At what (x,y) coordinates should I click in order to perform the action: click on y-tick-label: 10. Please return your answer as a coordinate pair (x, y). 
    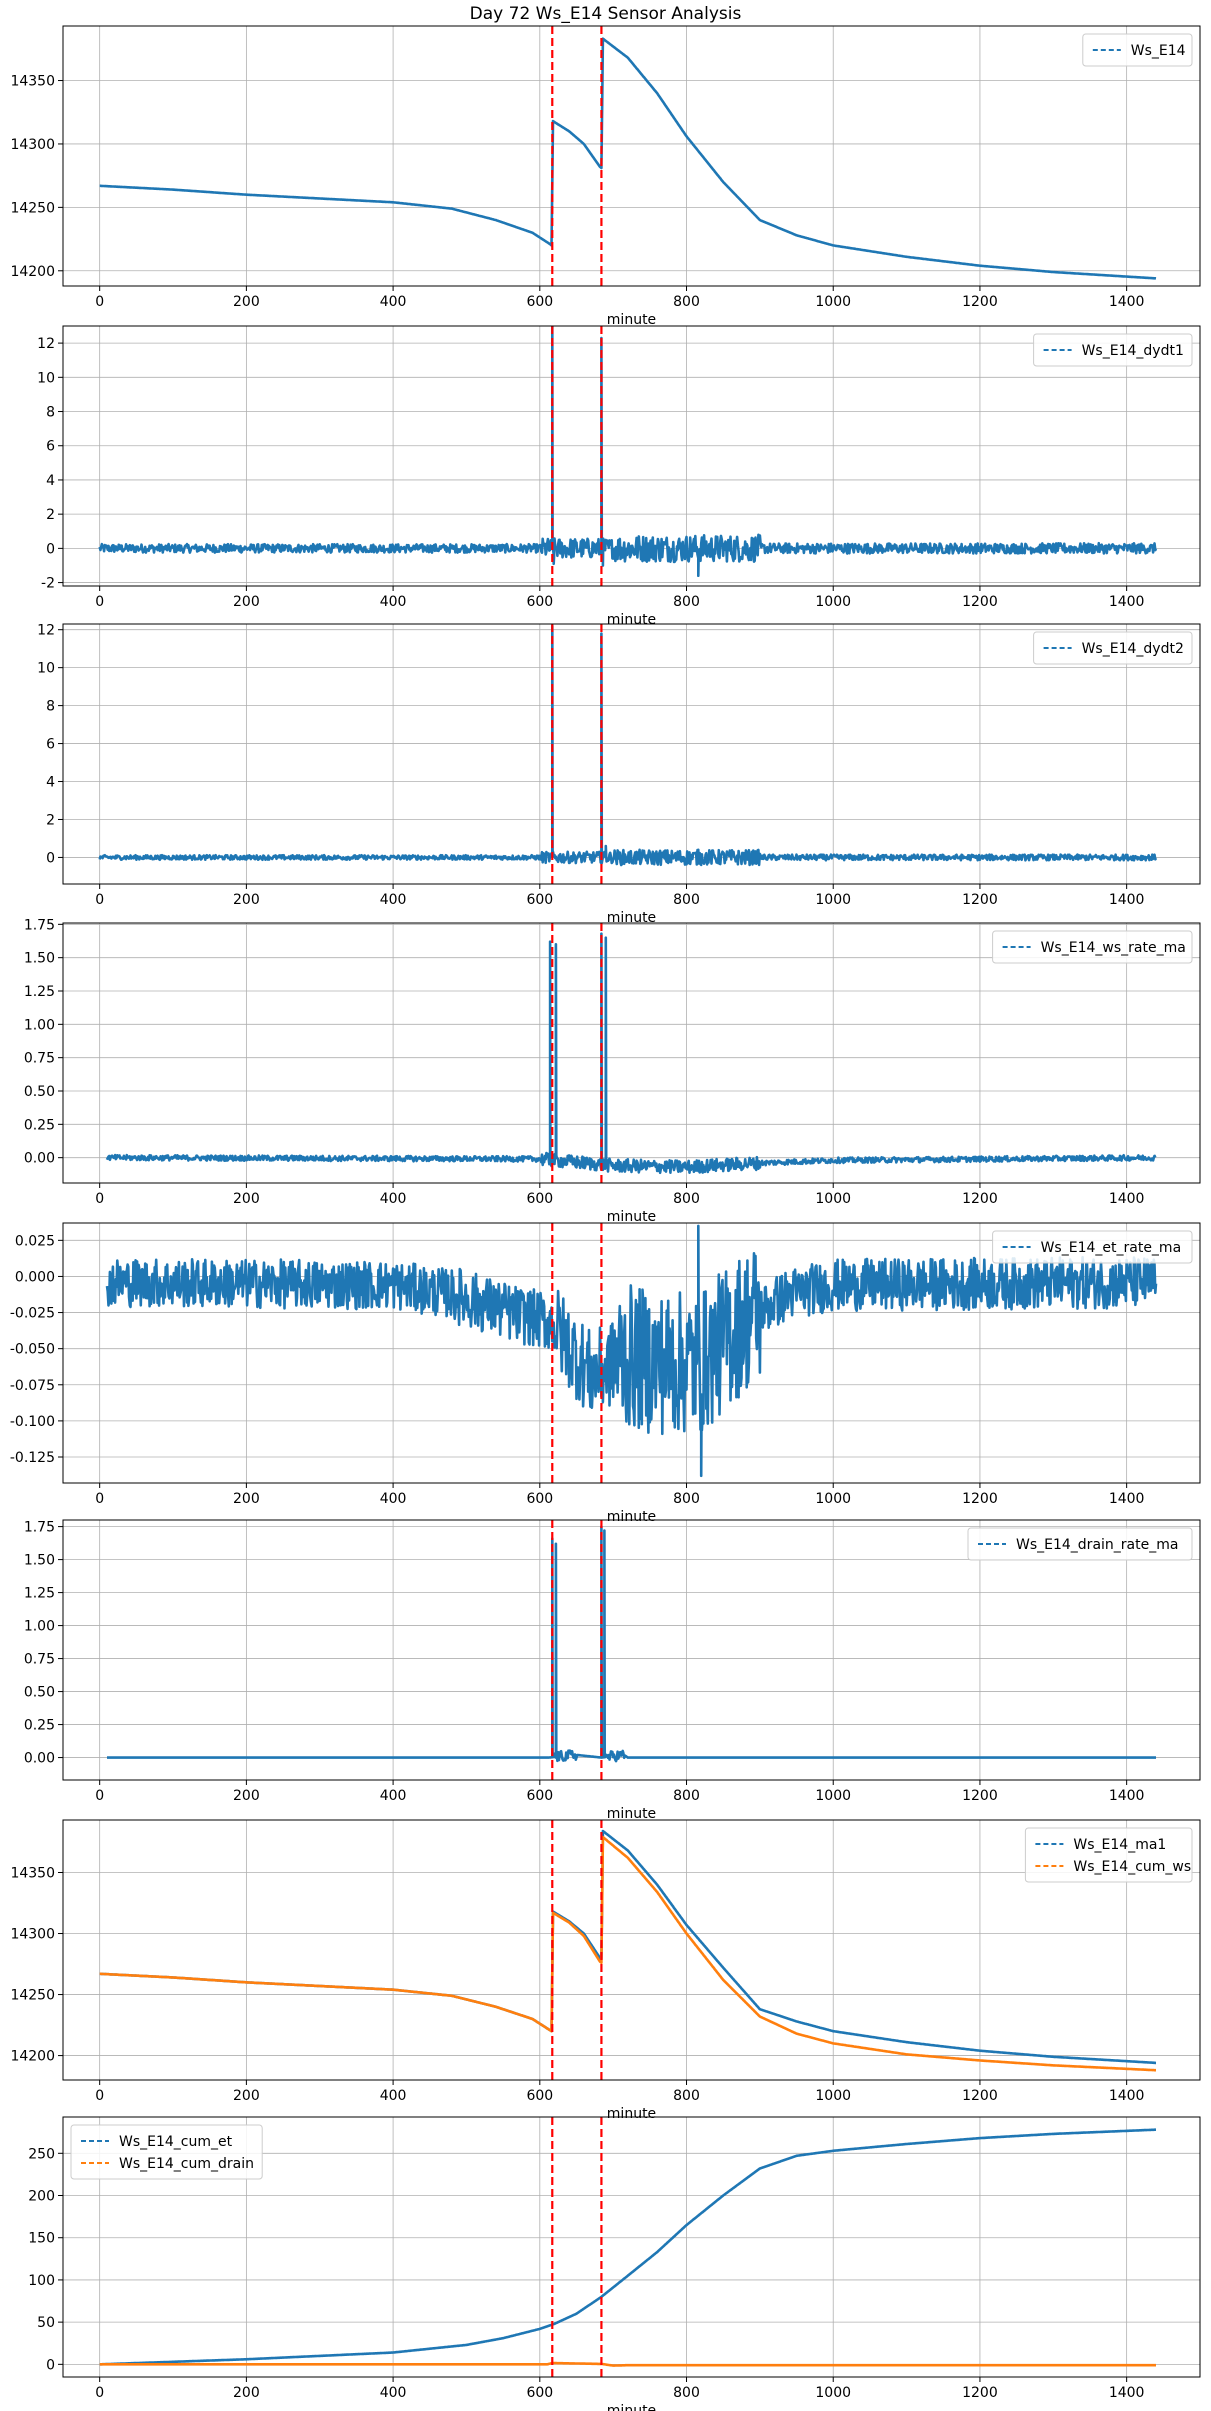
    Looking at the image, I should click on (46, 378).